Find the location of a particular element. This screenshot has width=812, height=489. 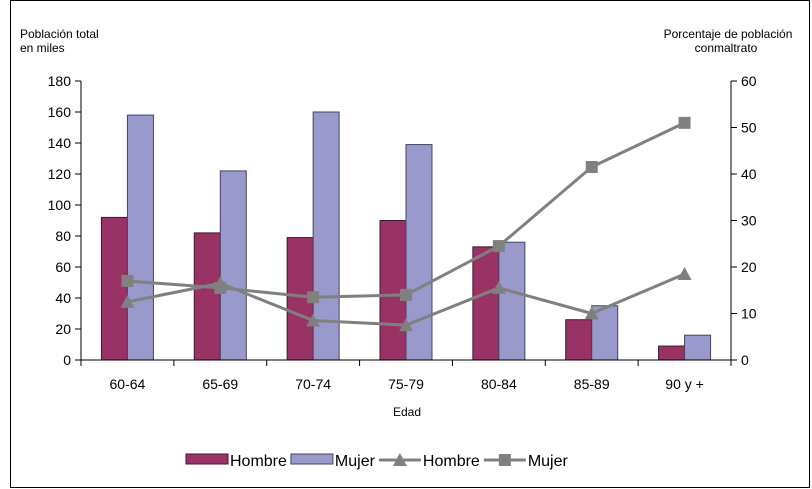

left-tick-label-1: 20 is located at coordinates (63, 329).